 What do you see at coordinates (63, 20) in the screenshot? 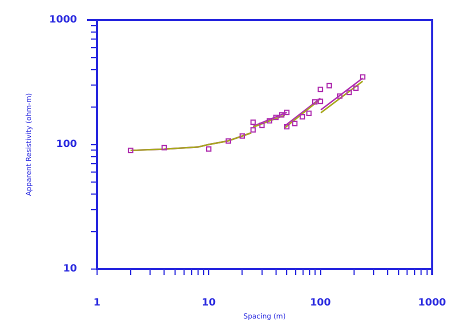
I see `y-tick-label: 1000` at bounding box center [63, 20].